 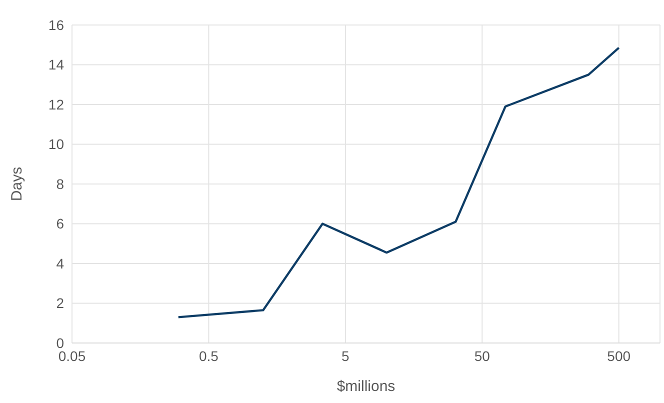 I want to click on y-tick-label: 10, so click(x=56, y=144).